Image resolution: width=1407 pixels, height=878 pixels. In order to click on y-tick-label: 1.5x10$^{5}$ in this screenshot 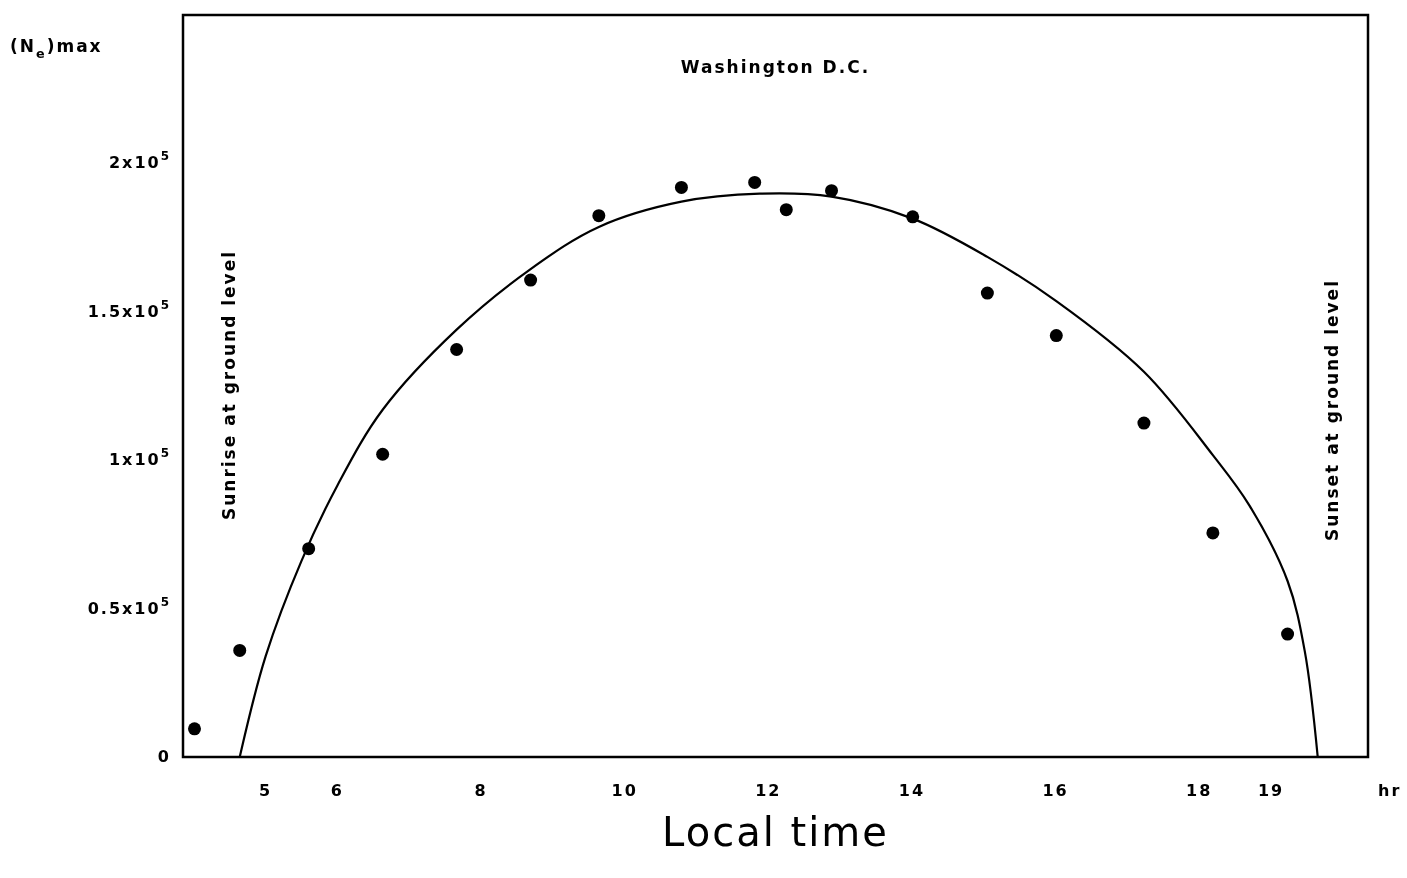, I will do `click(129, 309)`.